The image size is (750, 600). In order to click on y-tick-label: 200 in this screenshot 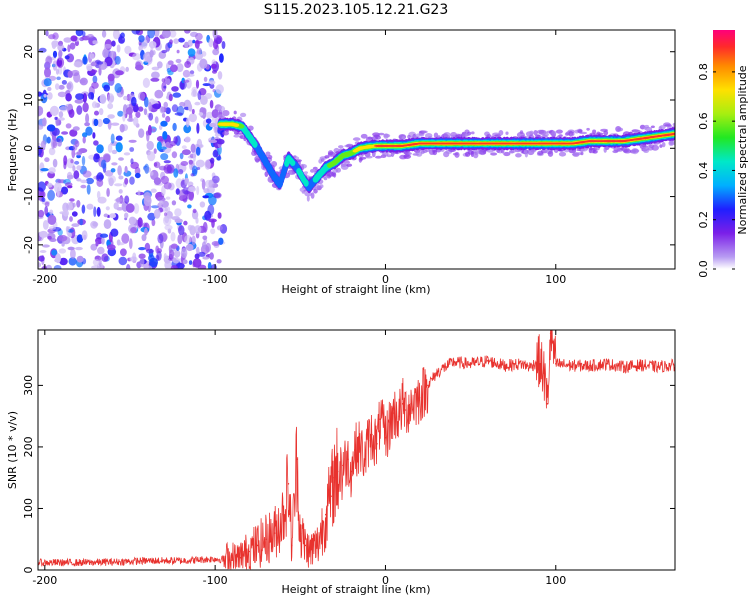, I will do `click(28, 446)`.